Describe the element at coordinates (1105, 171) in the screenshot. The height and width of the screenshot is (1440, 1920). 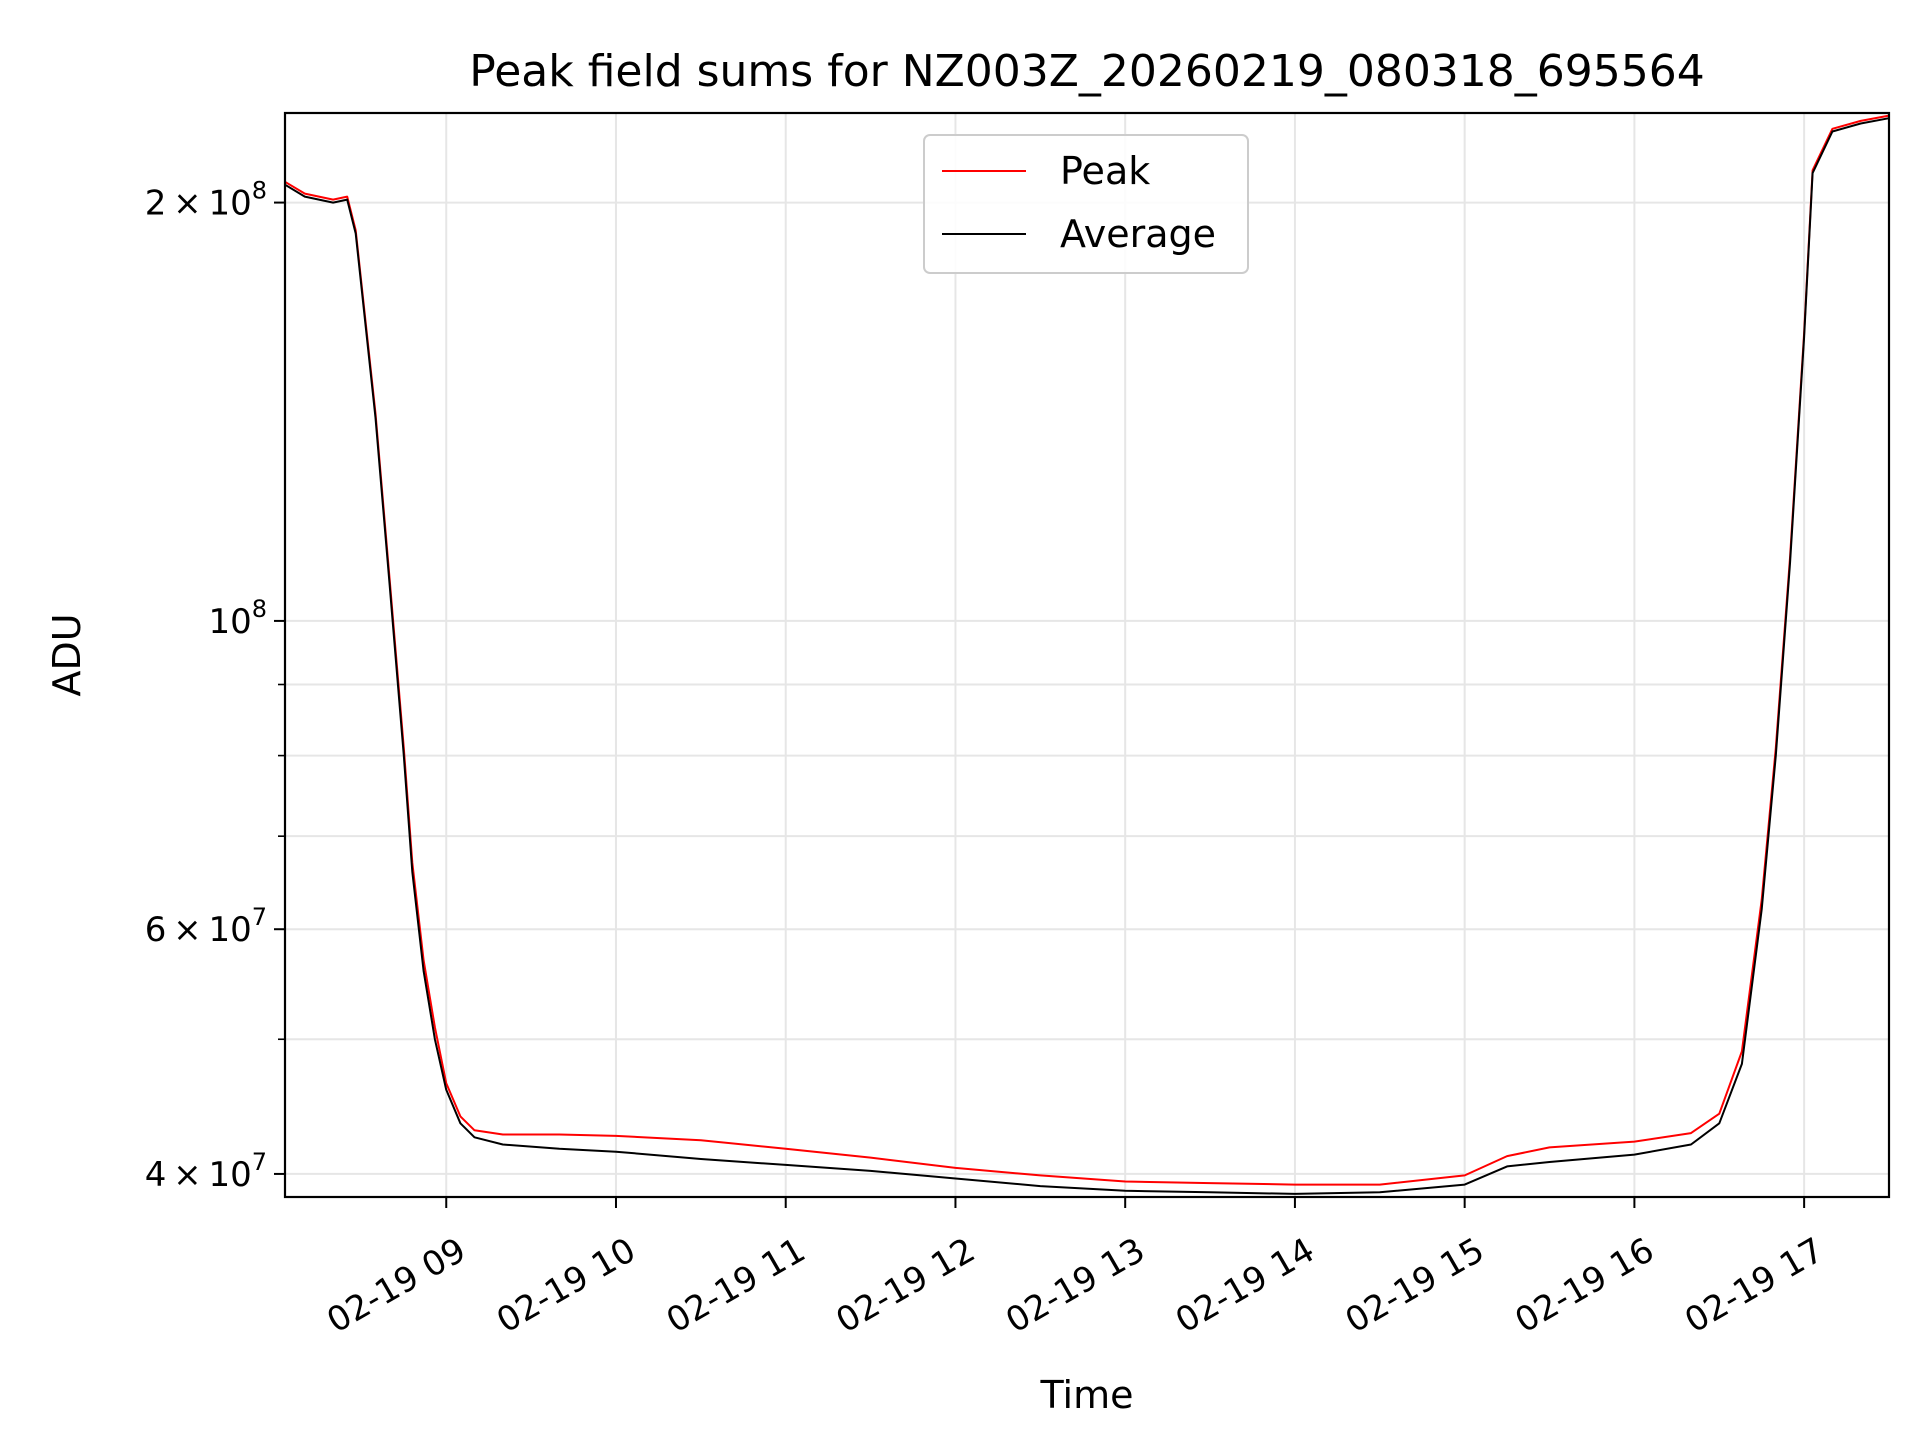
I see `legend-label-peak: Peak` at that location.